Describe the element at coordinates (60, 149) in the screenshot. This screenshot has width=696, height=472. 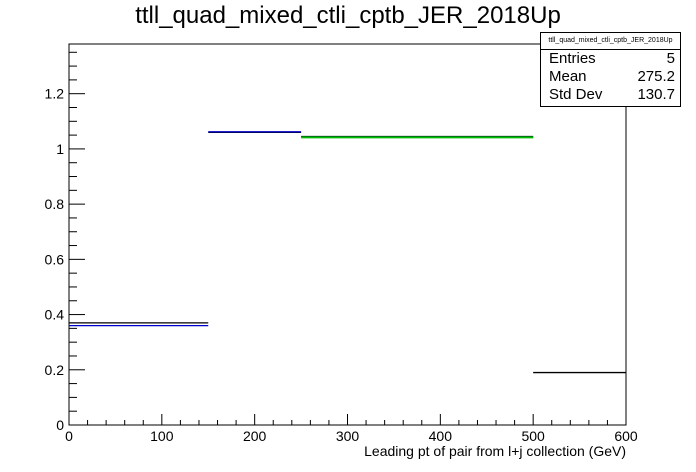
I see `y-tick-label: 1` at that location.